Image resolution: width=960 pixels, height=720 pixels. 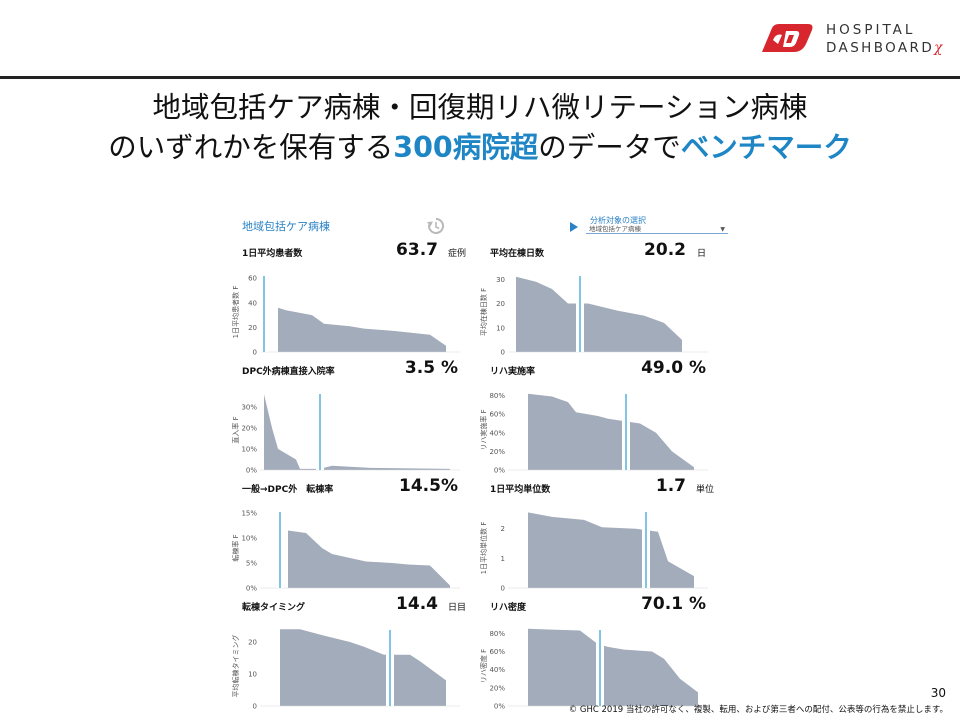 What do you see at coordinates (288, 372) in the screenshot?
I see `metric-title: DPC外病棟直接入院率` at bounding box center [288, 372].